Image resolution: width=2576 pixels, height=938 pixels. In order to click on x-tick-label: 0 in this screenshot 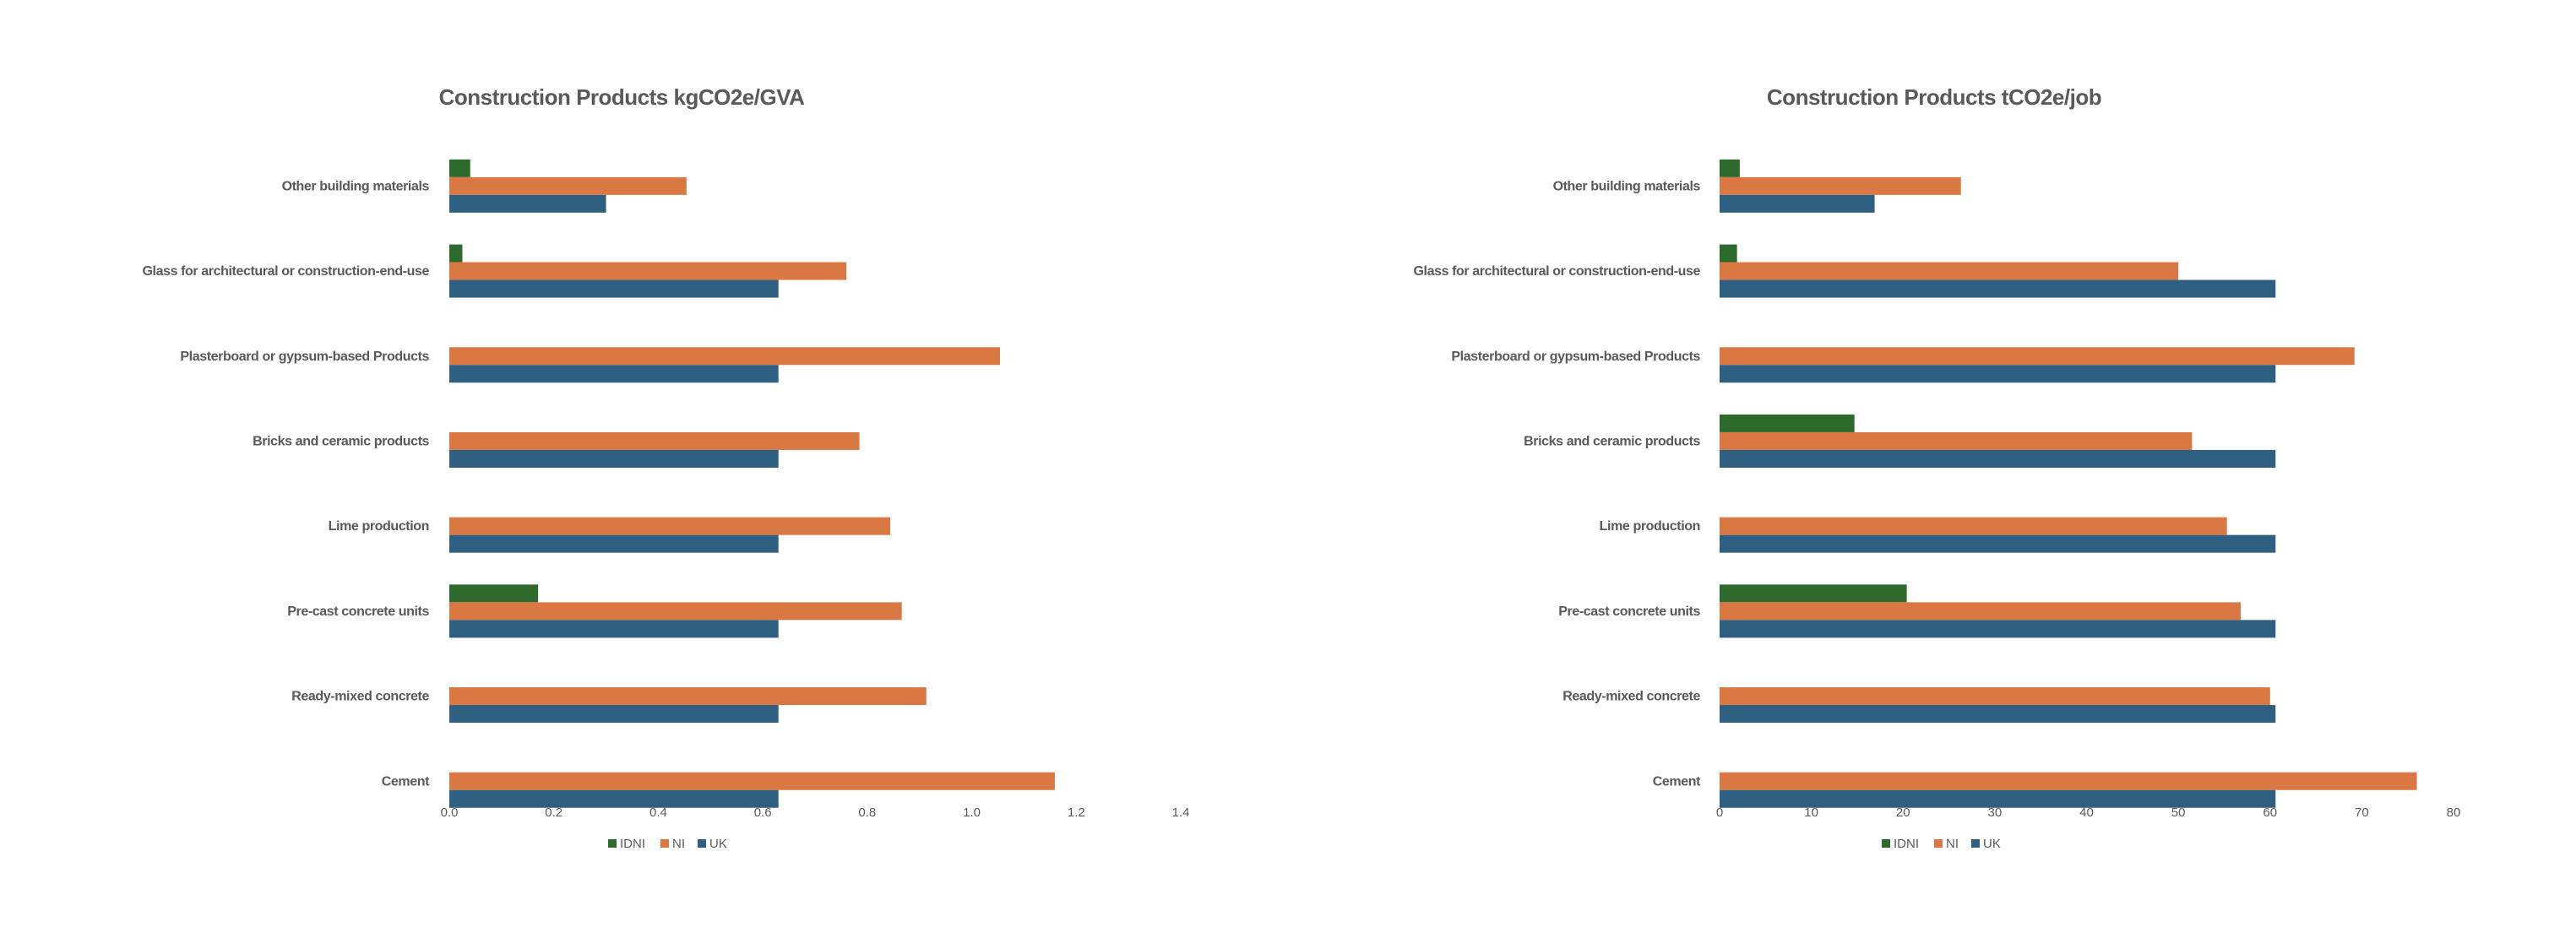, I will do `click(1719, 812)`.